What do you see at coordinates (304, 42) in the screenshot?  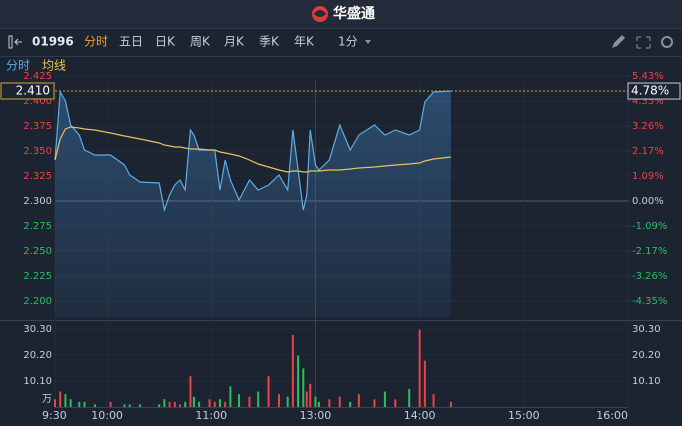 I see `period-tab: 年K` at bounding box center [304, 42].